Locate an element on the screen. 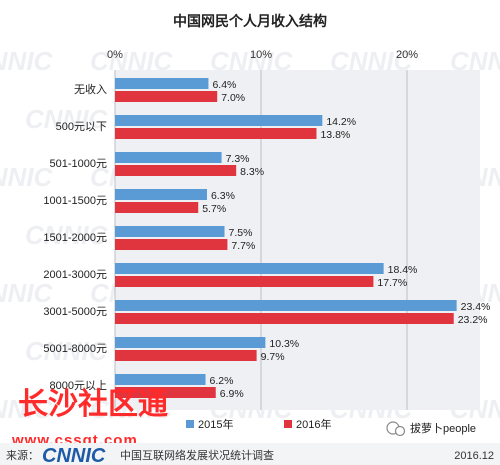 This screenshot has width=500, height=465. value-label-2015年-0: 6.4% is located at coordinates (224, 85).